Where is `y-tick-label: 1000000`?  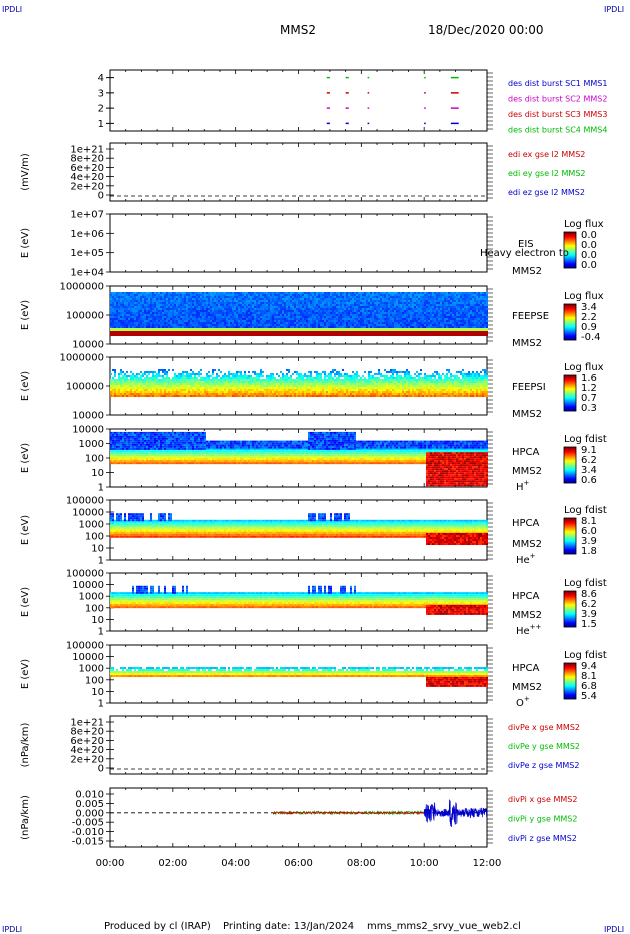
y-tick-label: 1000000 is located at coordinates (81, 287).